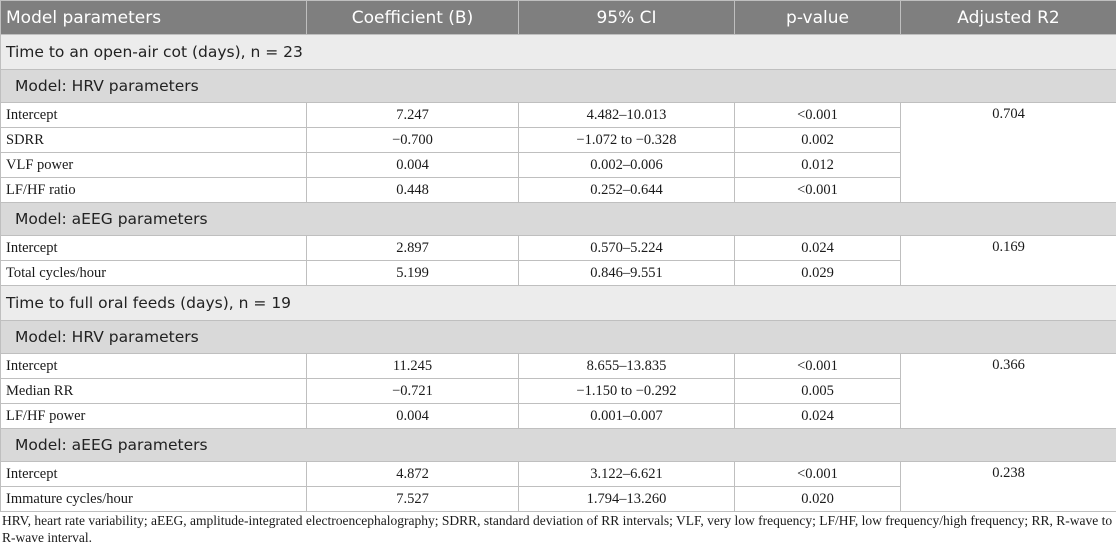 The height and width of the screenshot is (546, 1116). I want to click on table-row: Median RR −0.721 −1.150 to −0.292 0.005, so click(558, 391).